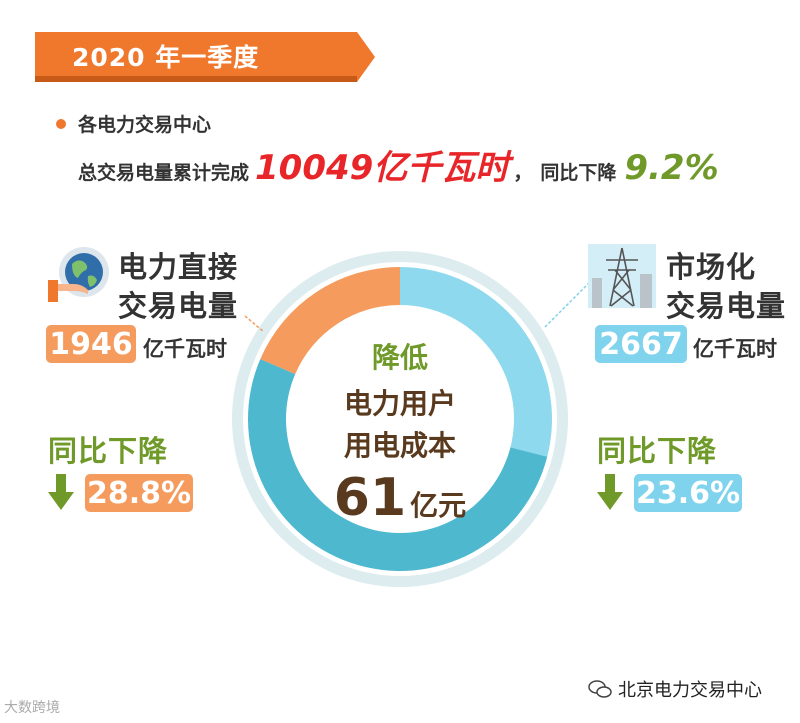  What do you see at coordinates (726, 306) in the screenshot?
I see `right-title-line2: 交易电量` at bounding box center [726, 306].